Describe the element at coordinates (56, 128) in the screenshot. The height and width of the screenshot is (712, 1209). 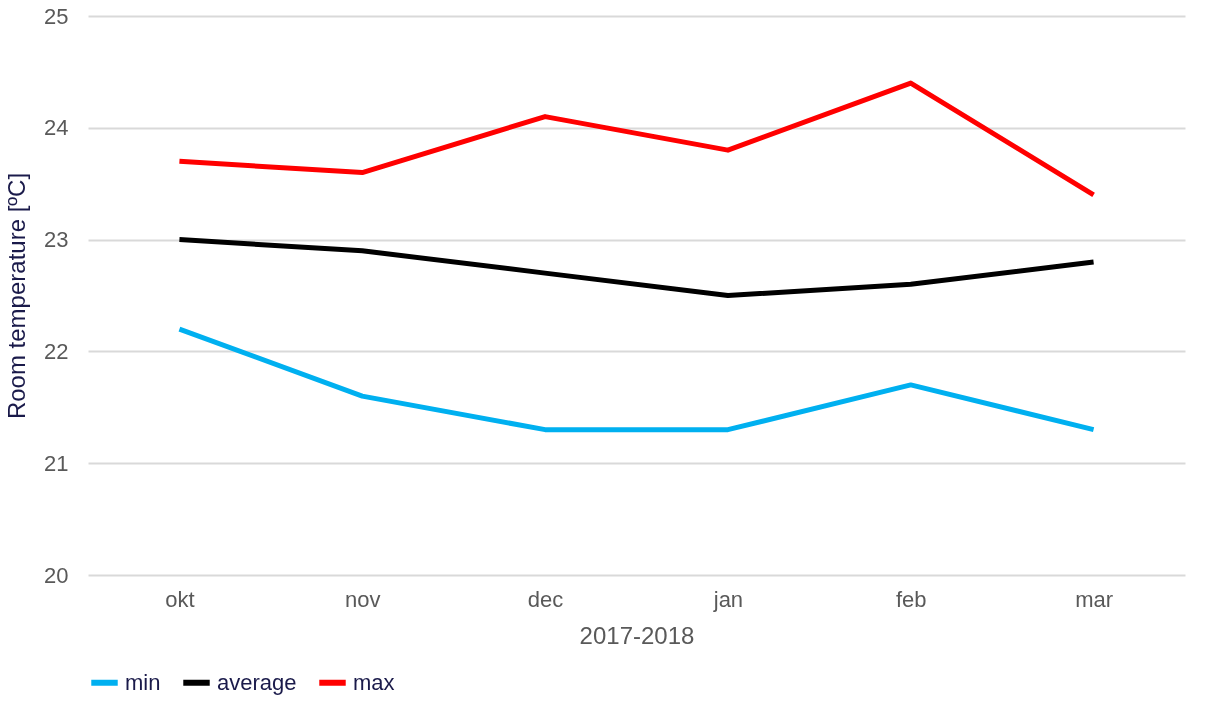
I see `y-tick-label: 24` at that location.